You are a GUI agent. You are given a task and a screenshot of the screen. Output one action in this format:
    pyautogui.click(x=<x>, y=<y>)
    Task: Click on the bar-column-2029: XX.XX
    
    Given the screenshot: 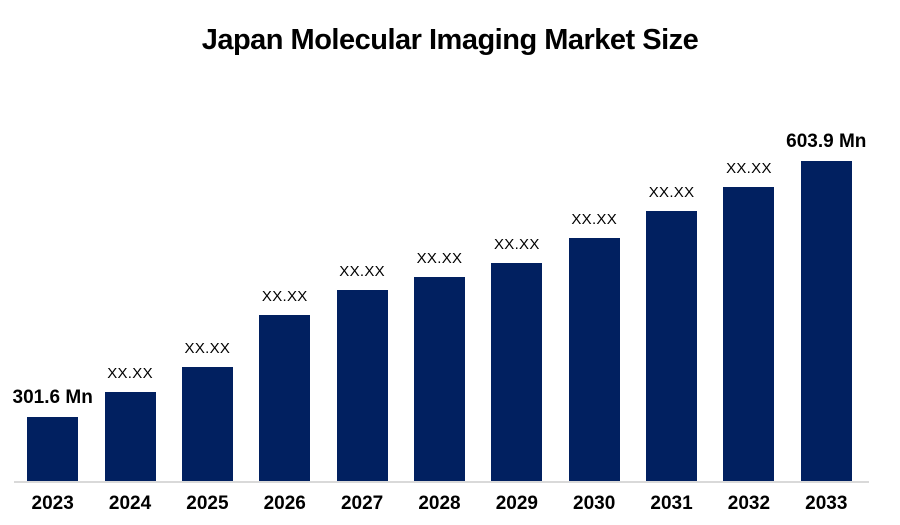 What is the action you would take?
    pyautogui.click(x=516, y=358)
    